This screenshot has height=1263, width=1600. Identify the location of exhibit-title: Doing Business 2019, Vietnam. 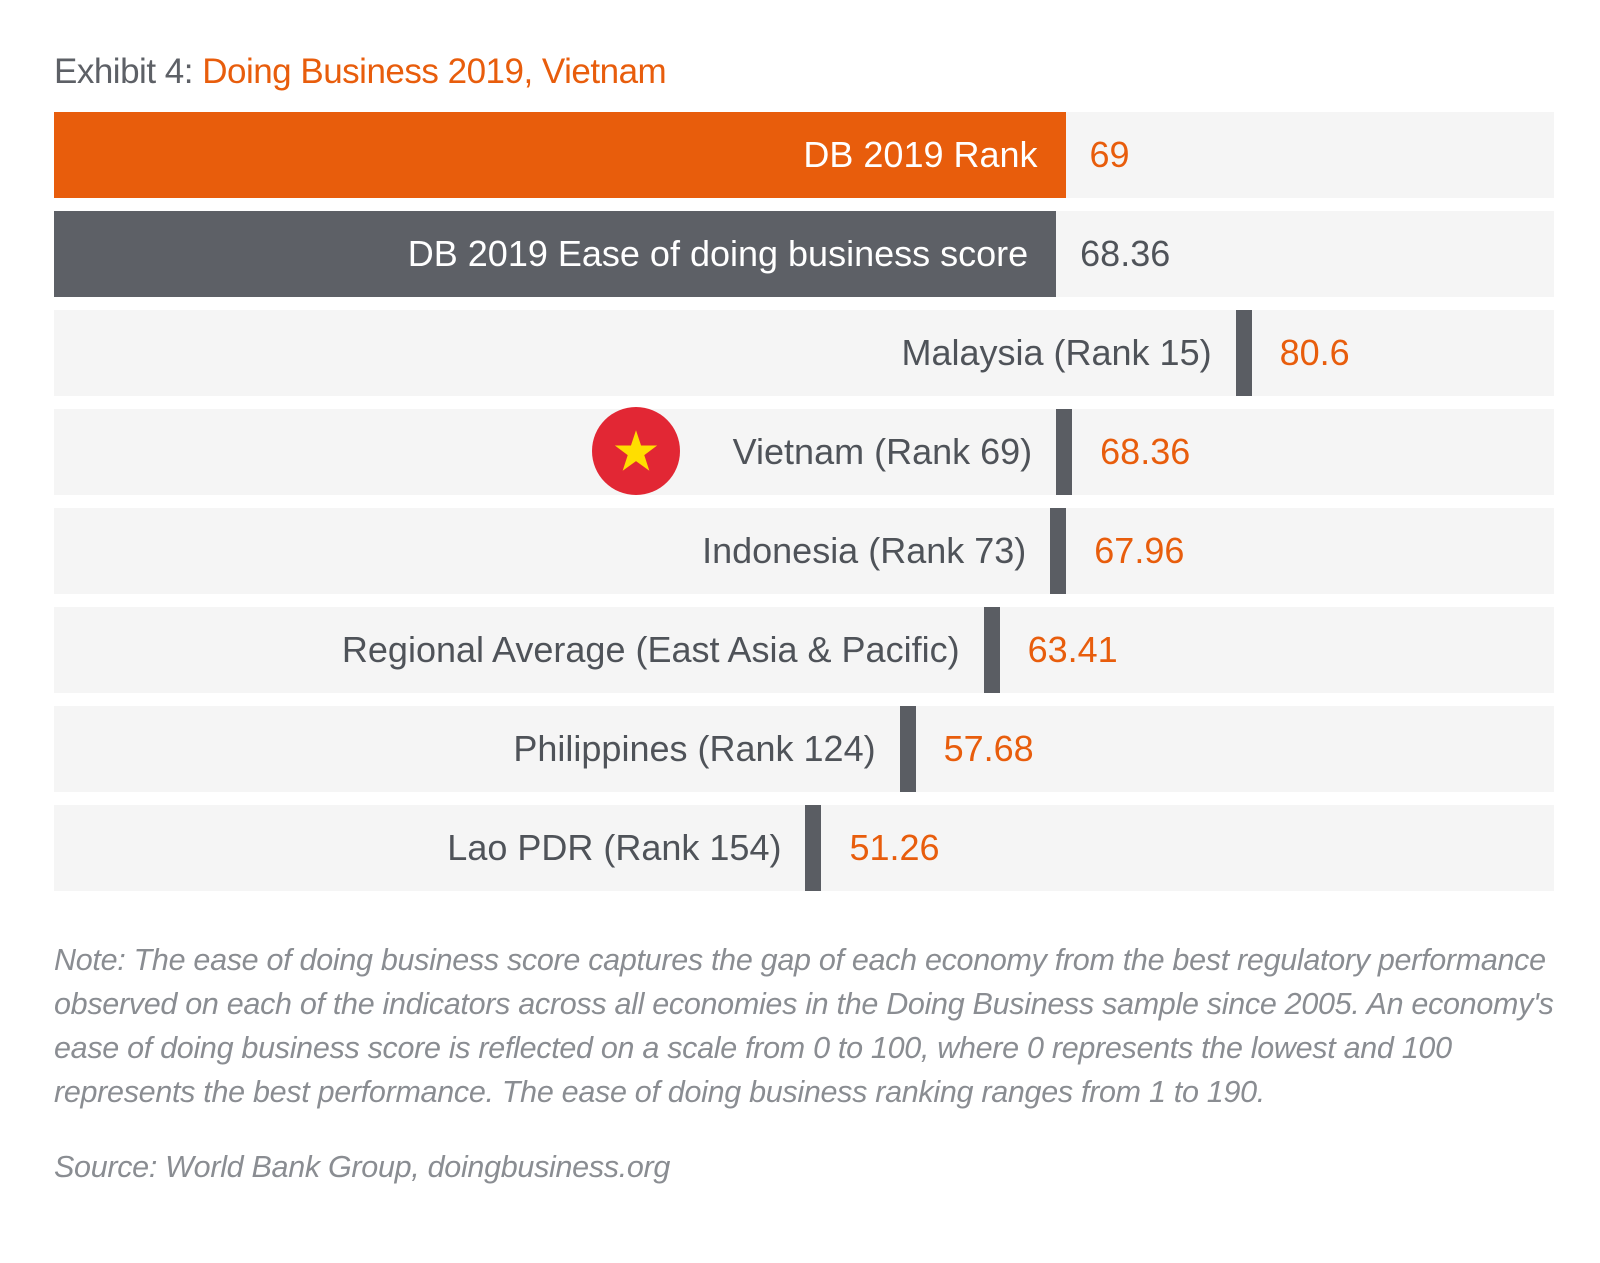
(434, 71).